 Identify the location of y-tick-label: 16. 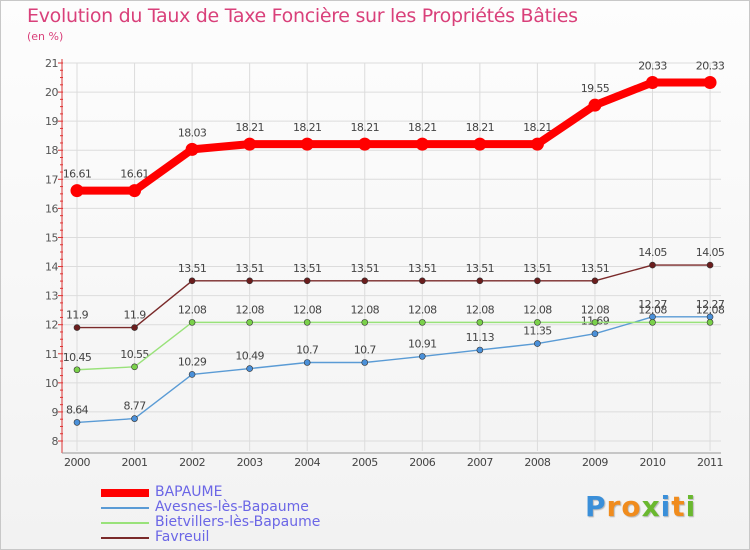
(51, 208).